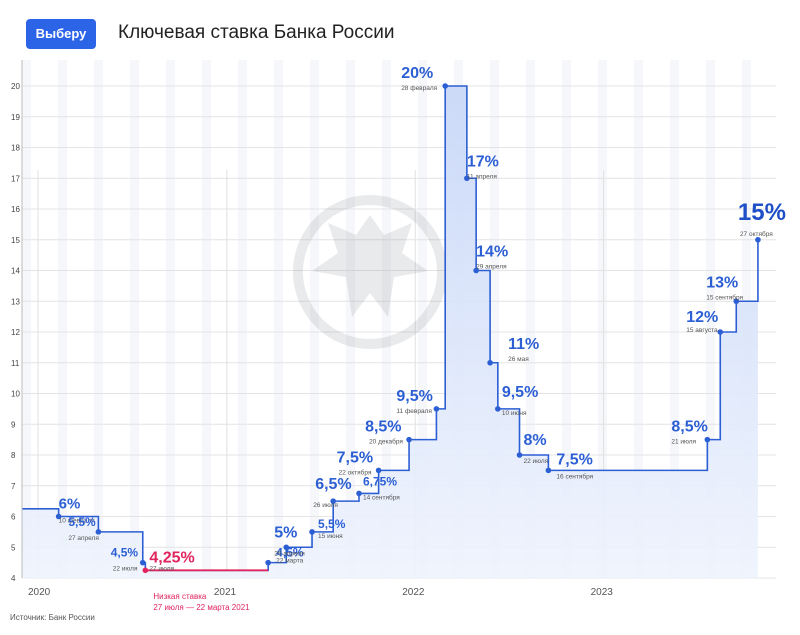 The height and width of the screenshot is (635, 800). Describe the element at coordinates (722, 282) in the screenshot. I see `rate-value-label: 13%` at that location.